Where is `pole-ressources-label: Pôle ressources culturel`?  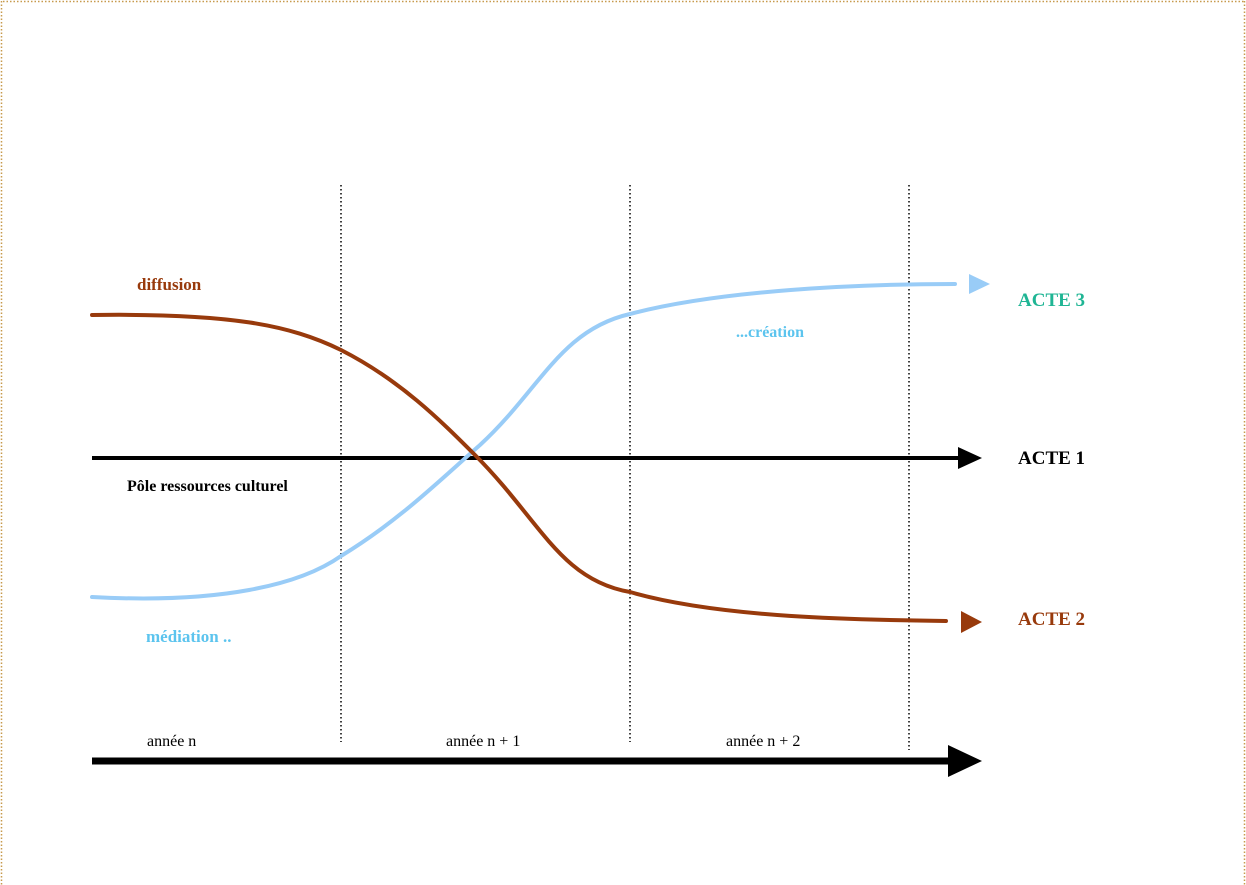 pole-ressources-label: Pôle ressources culturel is located at coordinates (207, 486).